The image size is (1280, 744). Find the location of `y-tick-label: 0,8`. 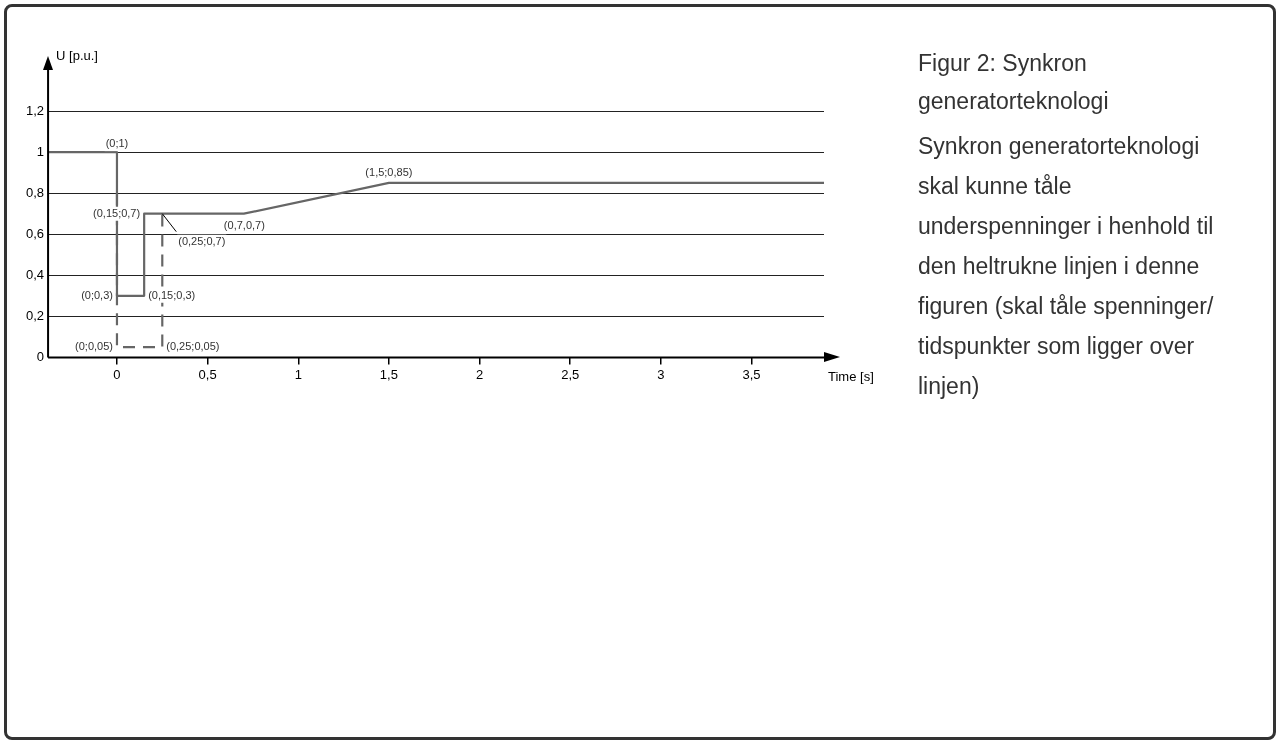

y-tick-label: 0,8 is located at coordinates (35, 192).